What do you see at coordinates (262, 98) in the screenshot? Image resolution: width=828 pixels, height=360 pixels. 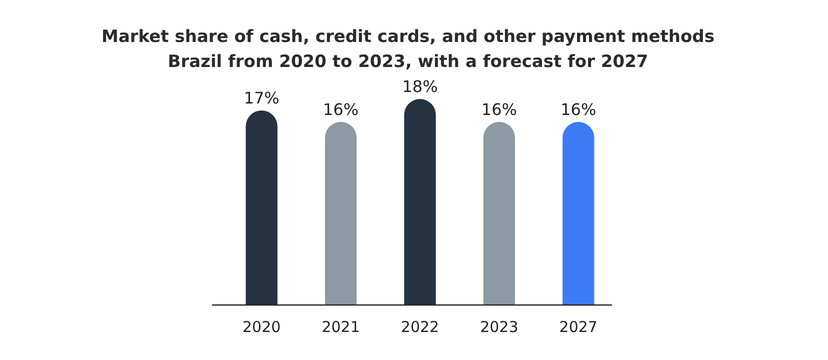 I see `data-label: 17%` at bounding box center [262, 98].